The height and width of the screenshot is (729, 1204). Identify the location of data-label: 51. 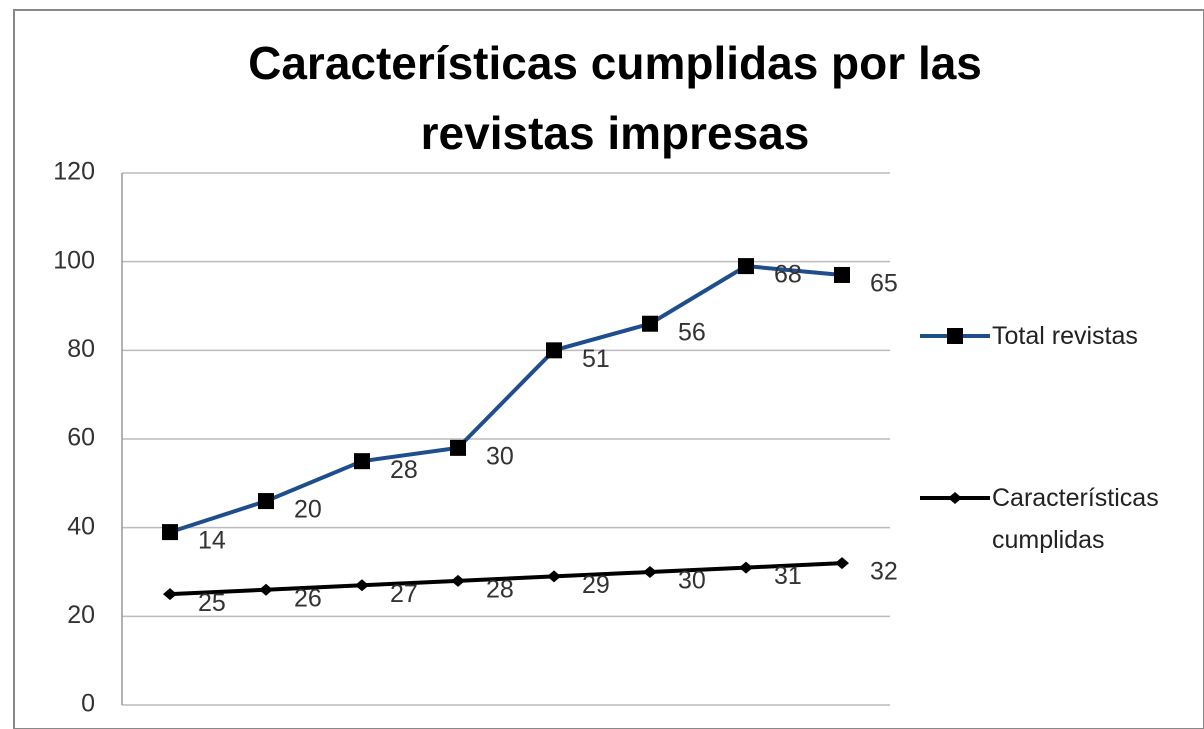
(596, 359).